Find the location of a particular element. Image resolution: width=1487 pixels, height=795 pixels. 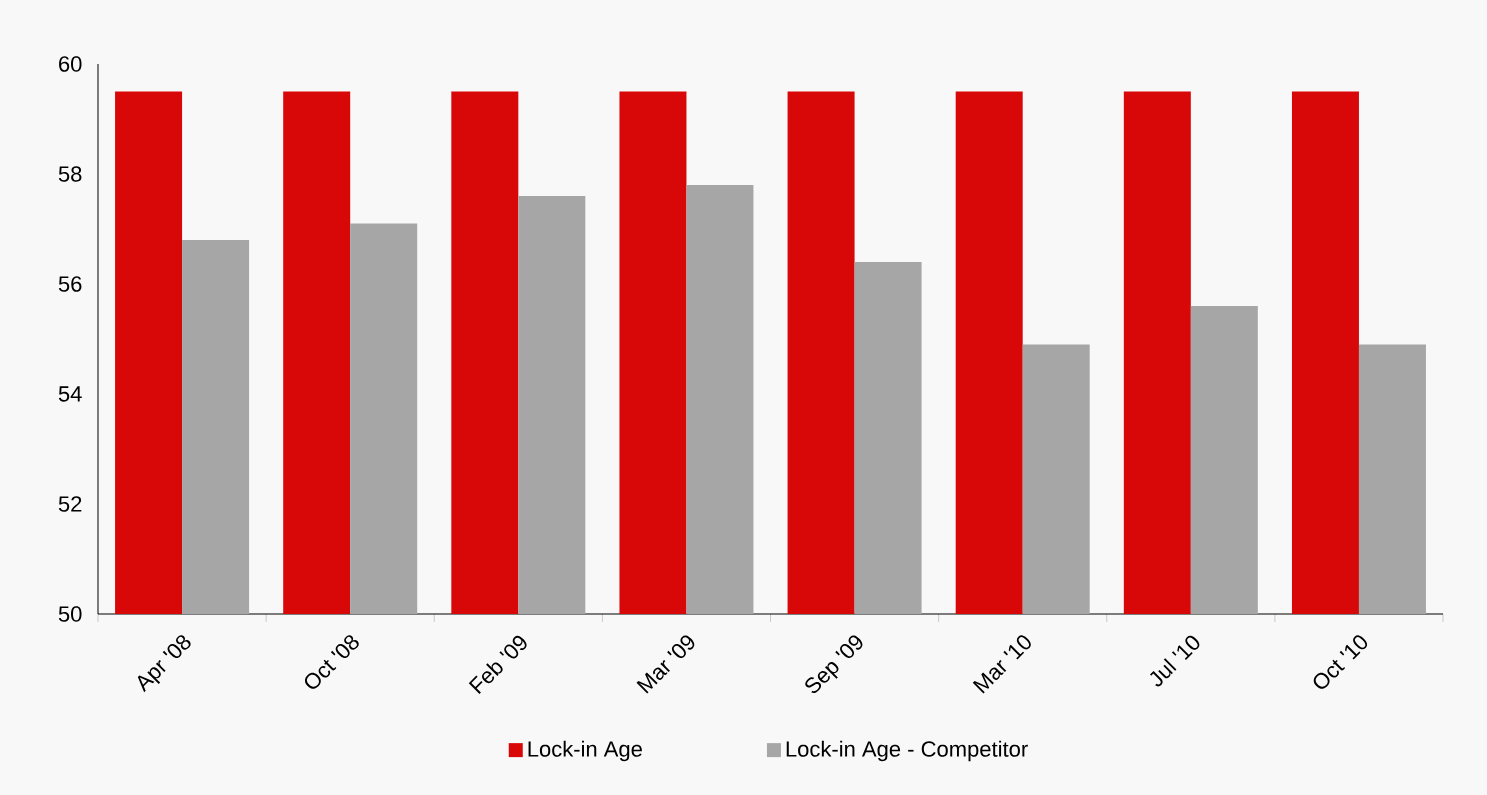

legend-label: Lock-in Age is located at coordinates (585, 751).